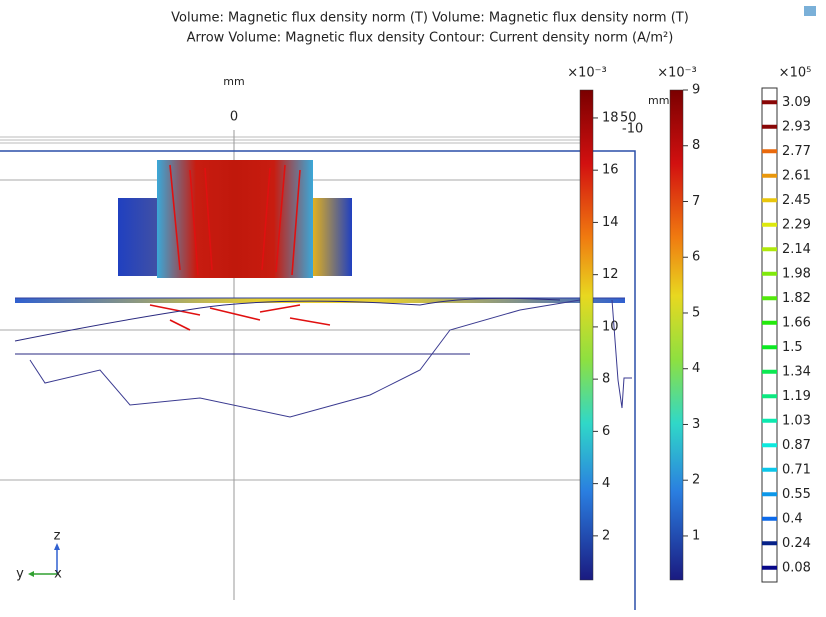 This screenshot has height=617, width=826. What do you see at coordinates (696, 424) in the screenshot?
I see `colorbar-tick-label: 3` at bounding box center [696, 424].